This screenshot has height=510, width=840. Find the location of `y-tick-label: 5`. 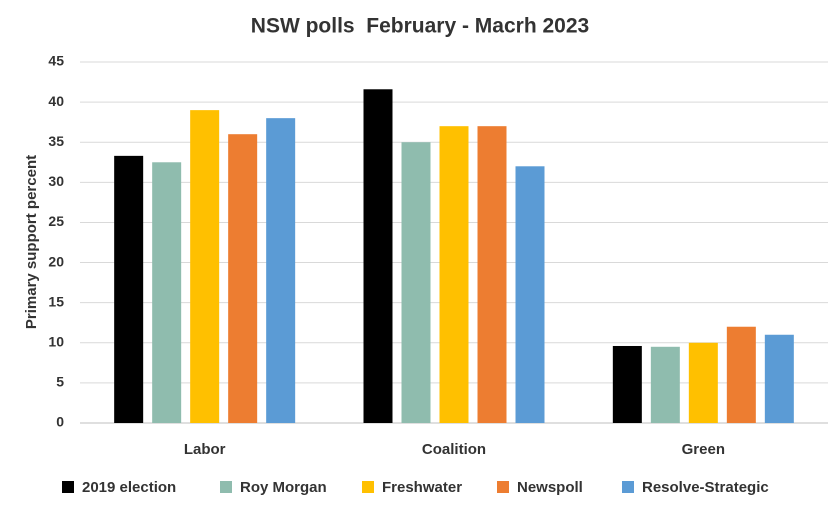

y-tick-label: 5 is located at coordinates (60, 382).